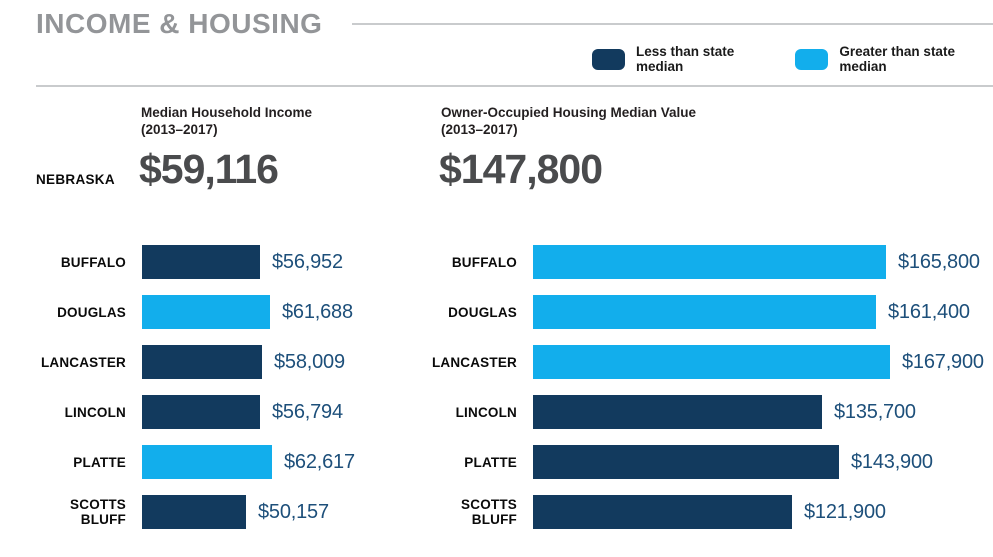 This screenshot has width=993, height=557. I want to click on chart-row: LANCASTER $167,900, so click(705, 362).